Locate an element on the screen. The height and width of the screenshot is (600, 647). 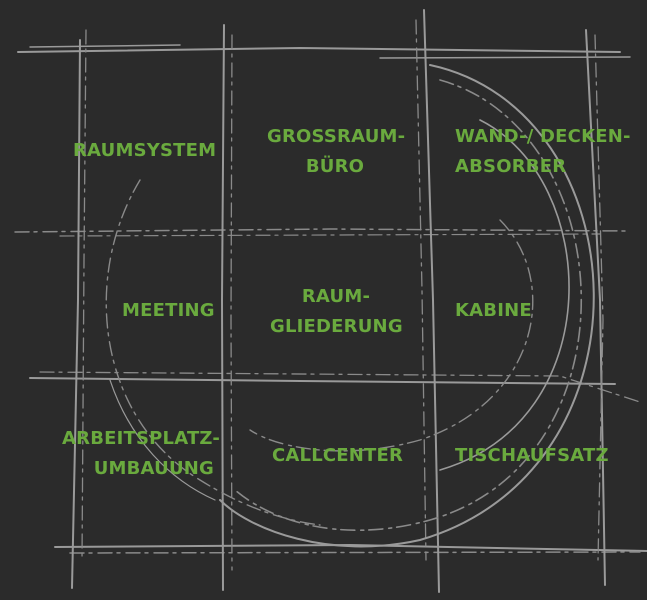
category-label: TISCHAUFSATZ is located at coordinates (532, 455).